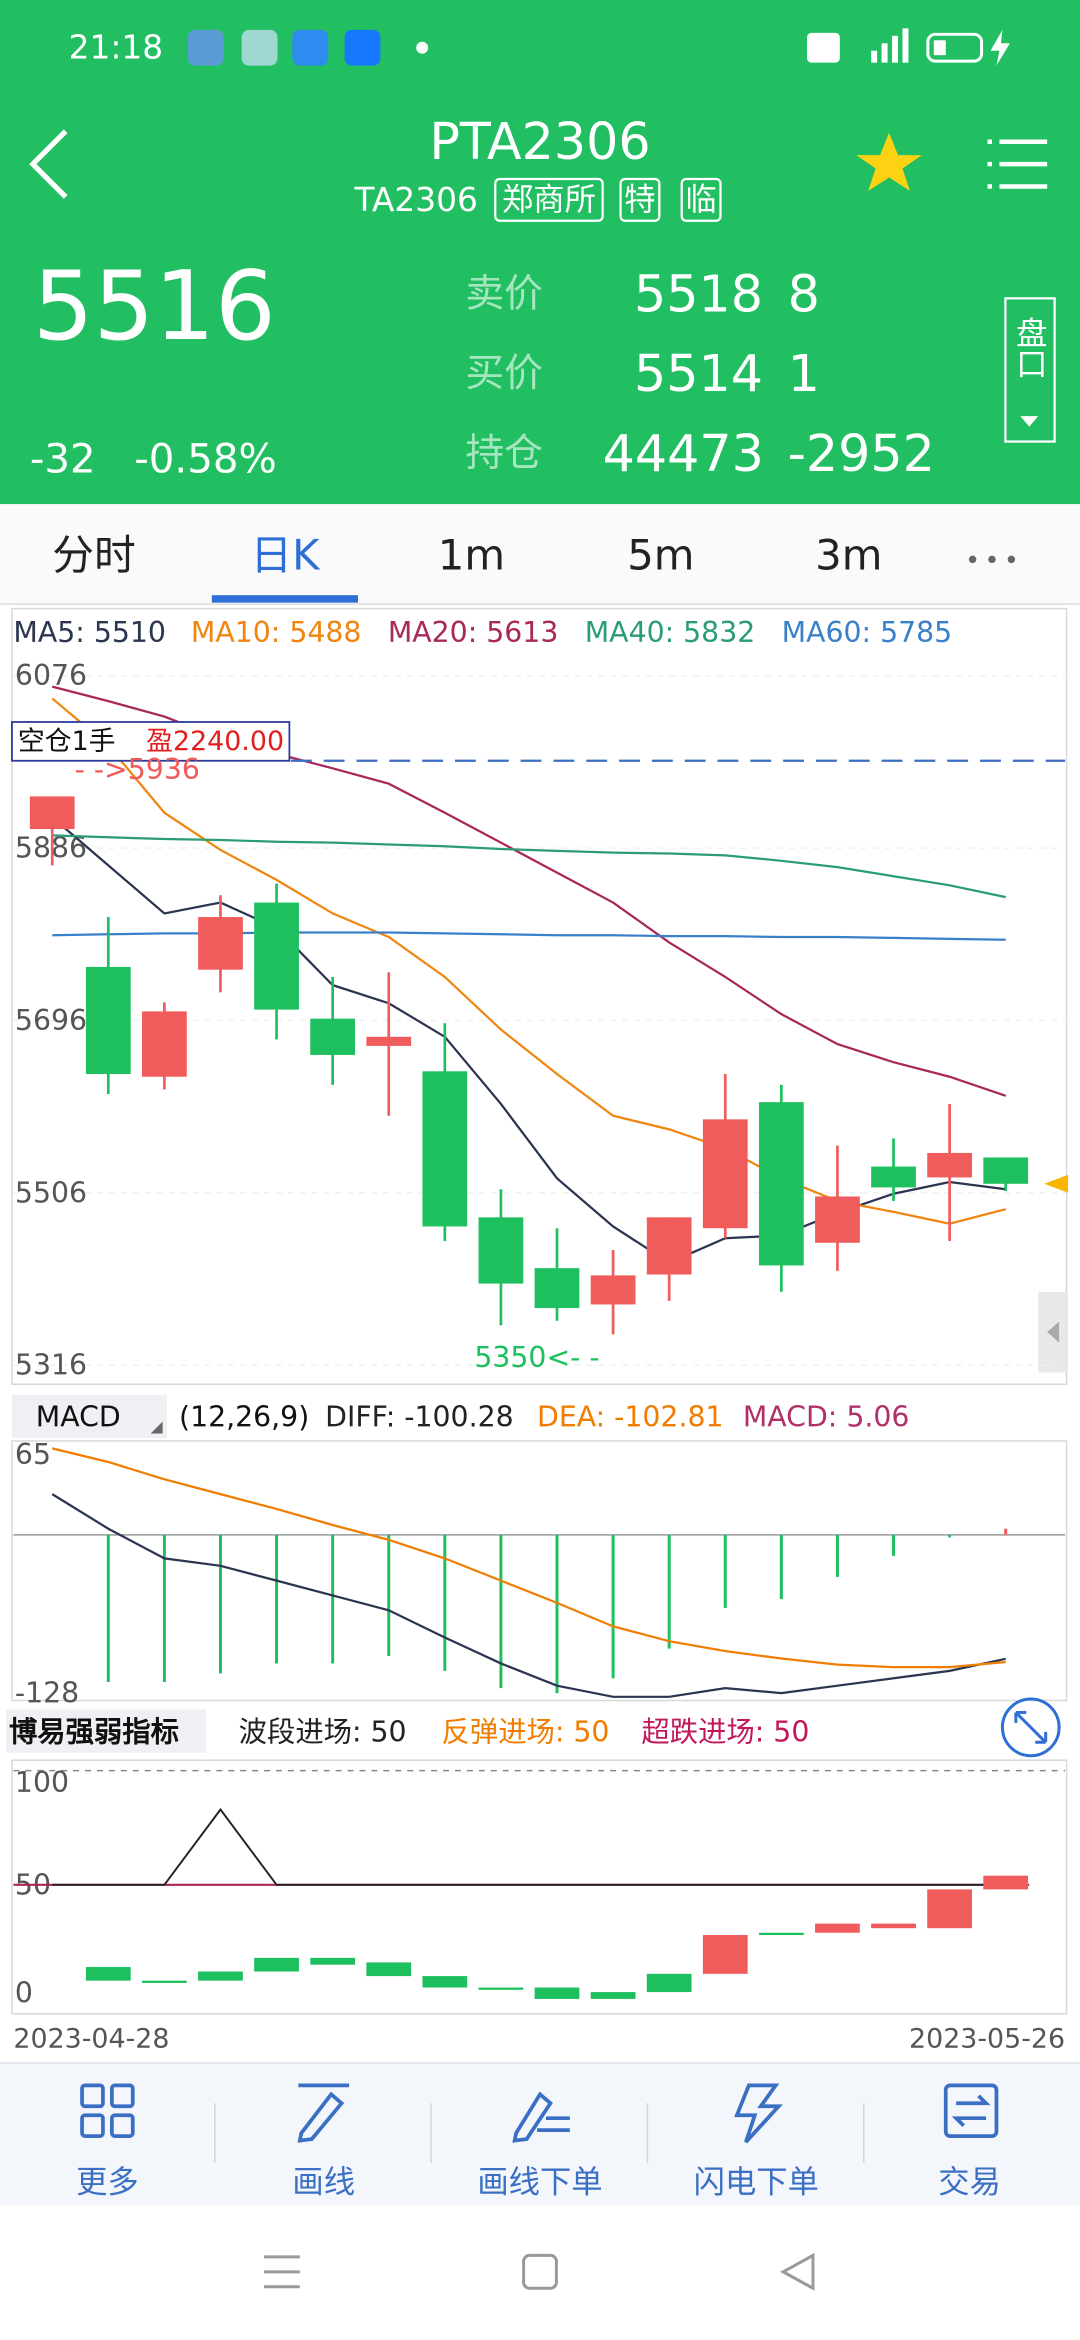  I want to click on macd-label: MACD, so click(78, 1417).